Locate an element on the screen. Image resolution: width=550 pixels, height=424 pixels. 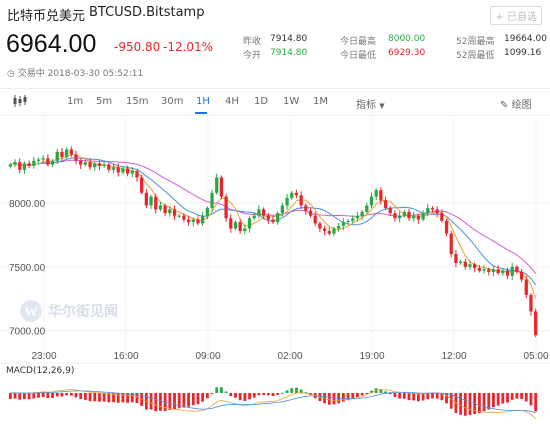
draw-button: ✎ 绘图 is located at coordinates (516, 103).